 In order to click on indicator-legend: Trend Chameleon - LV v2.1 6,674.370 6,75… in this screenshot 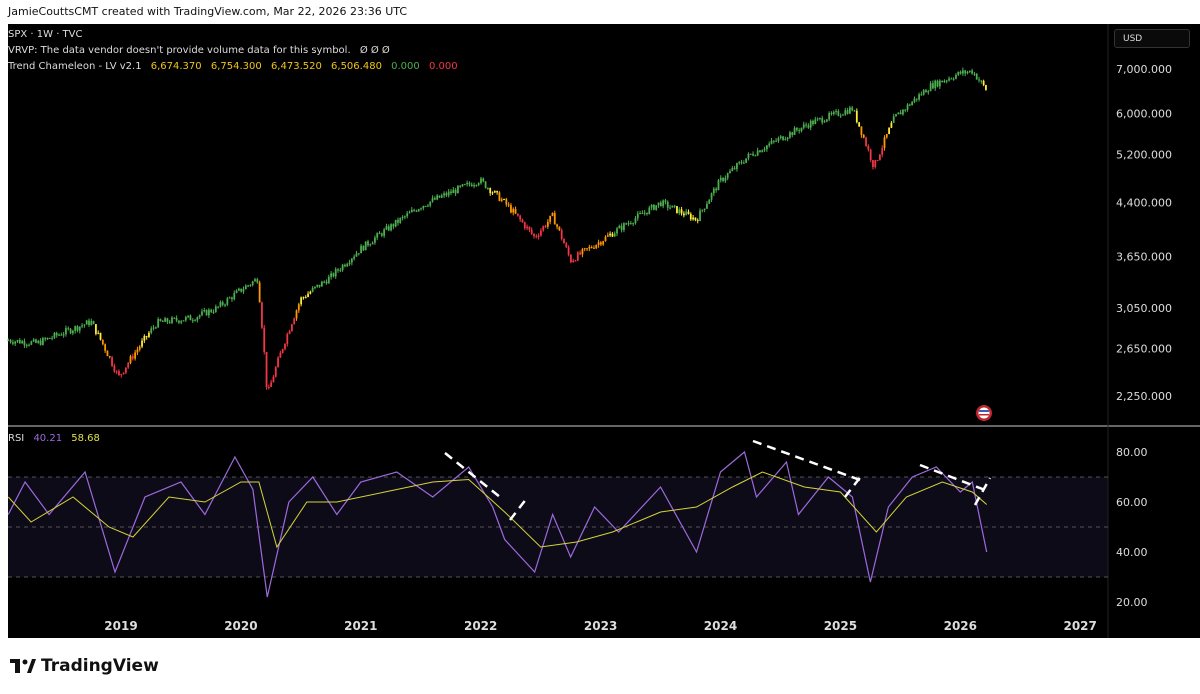, I will do `click(236, 66)`.